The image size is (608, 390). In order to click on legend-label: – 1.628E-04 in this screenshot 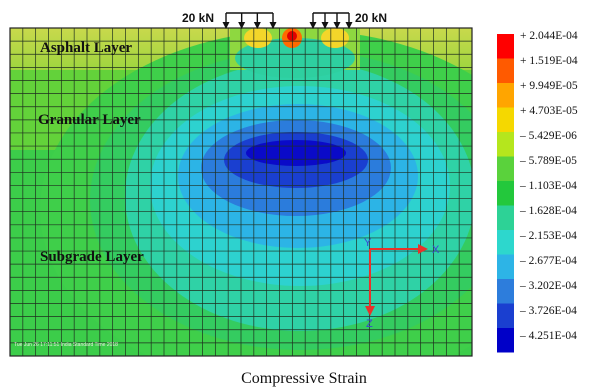, I will do `click(548, 211)`.